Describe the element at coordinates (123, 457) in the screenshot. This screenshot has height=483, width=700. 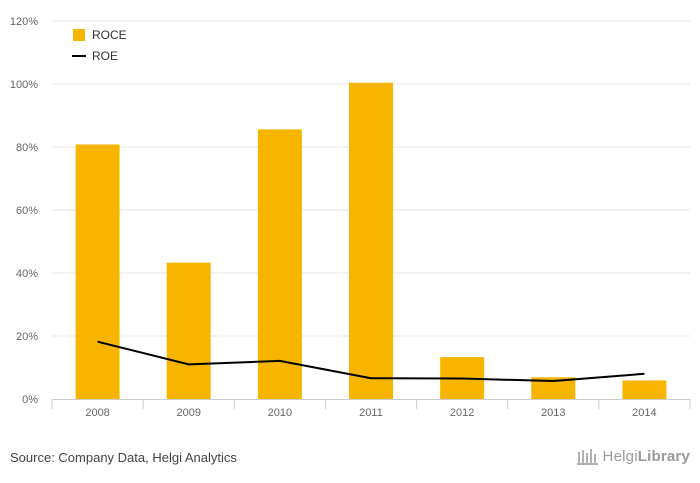
I see `source-text: Source: Company Data, Helgi Analytics` at that location.